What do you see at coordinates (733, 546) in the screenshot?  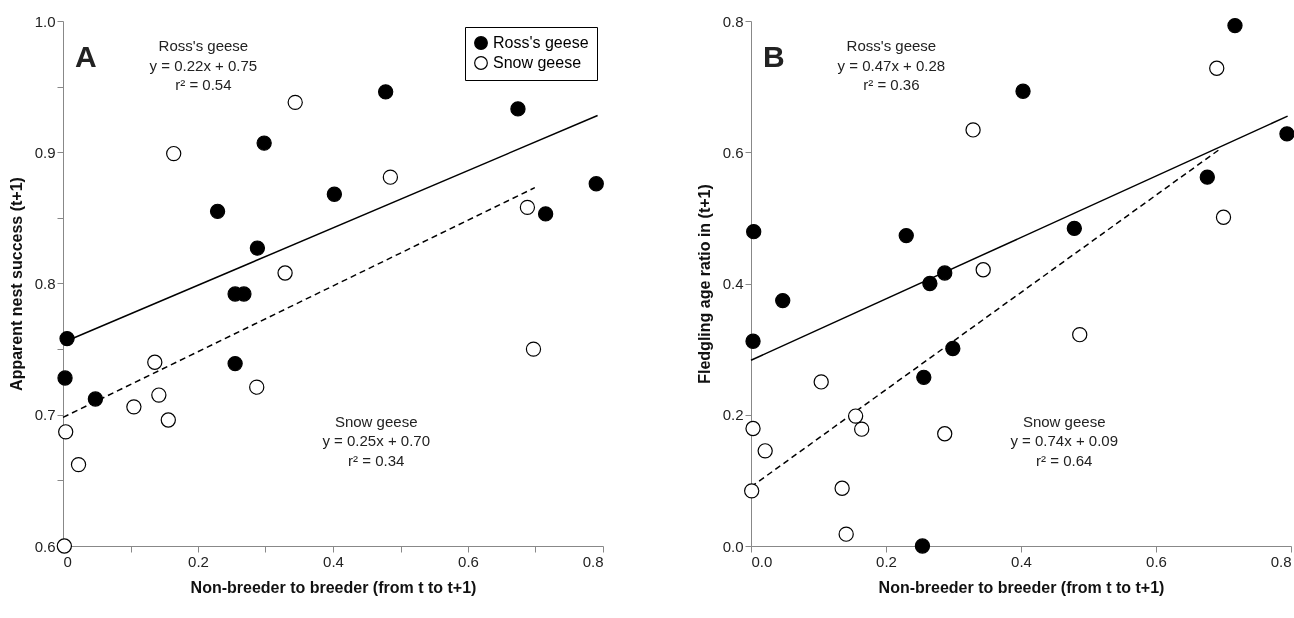 I see `y-tick-label: 0.0` at bounding box center [733, 546].